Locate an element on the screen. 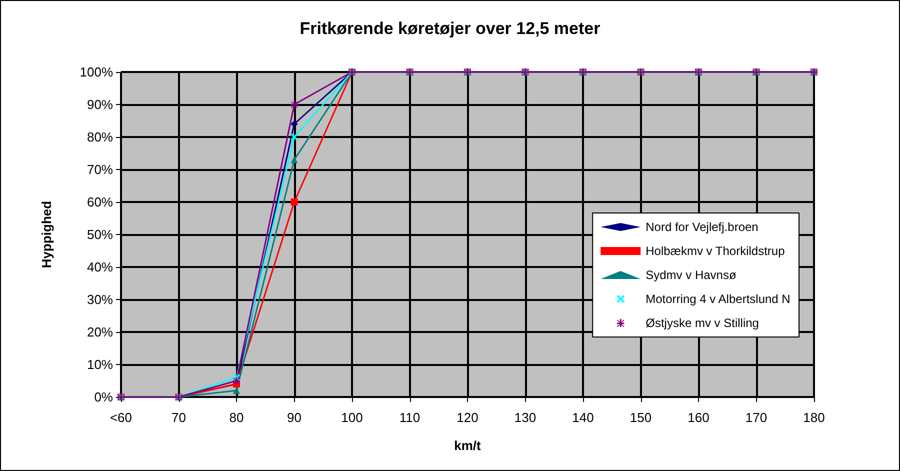 The height and width of the screenshot is (471, 900). x-tick-label: 80 is located at coordinates (236, 417).